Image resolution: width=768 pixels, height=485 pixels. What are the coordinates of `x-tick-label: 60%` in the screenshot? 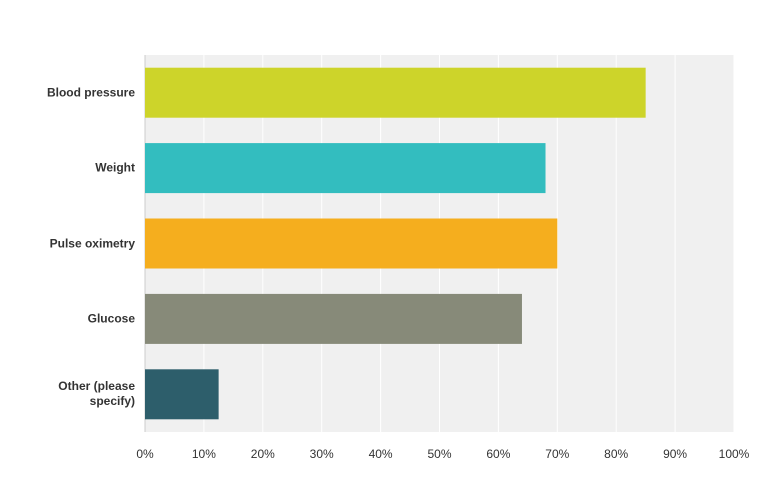 It's located at (498, 454).